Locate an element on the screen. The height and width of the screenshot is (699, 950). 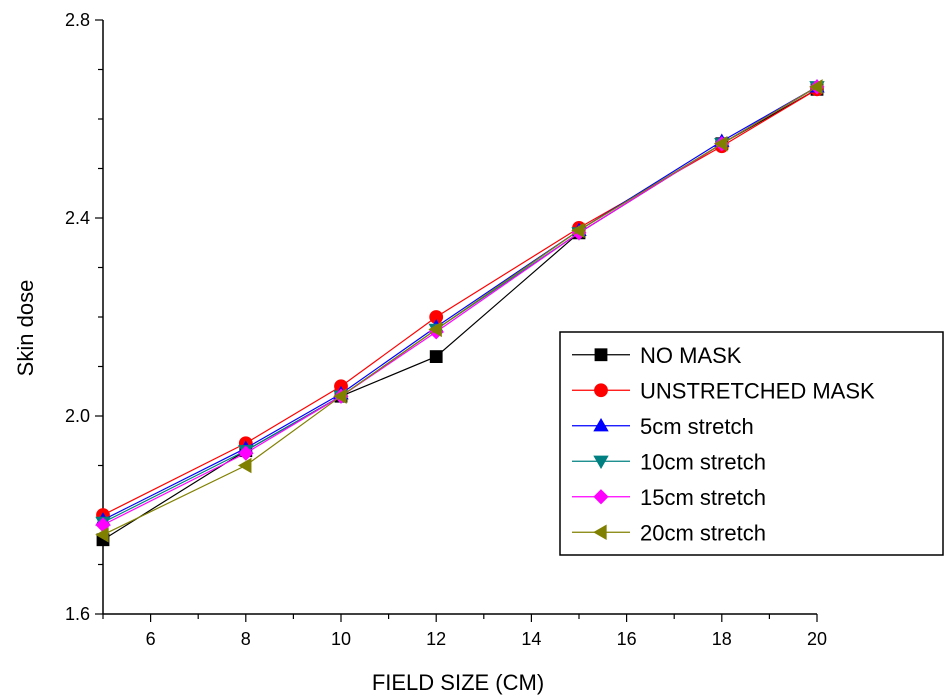
x-tick-label: 8 is located at coordinates (246, 639).